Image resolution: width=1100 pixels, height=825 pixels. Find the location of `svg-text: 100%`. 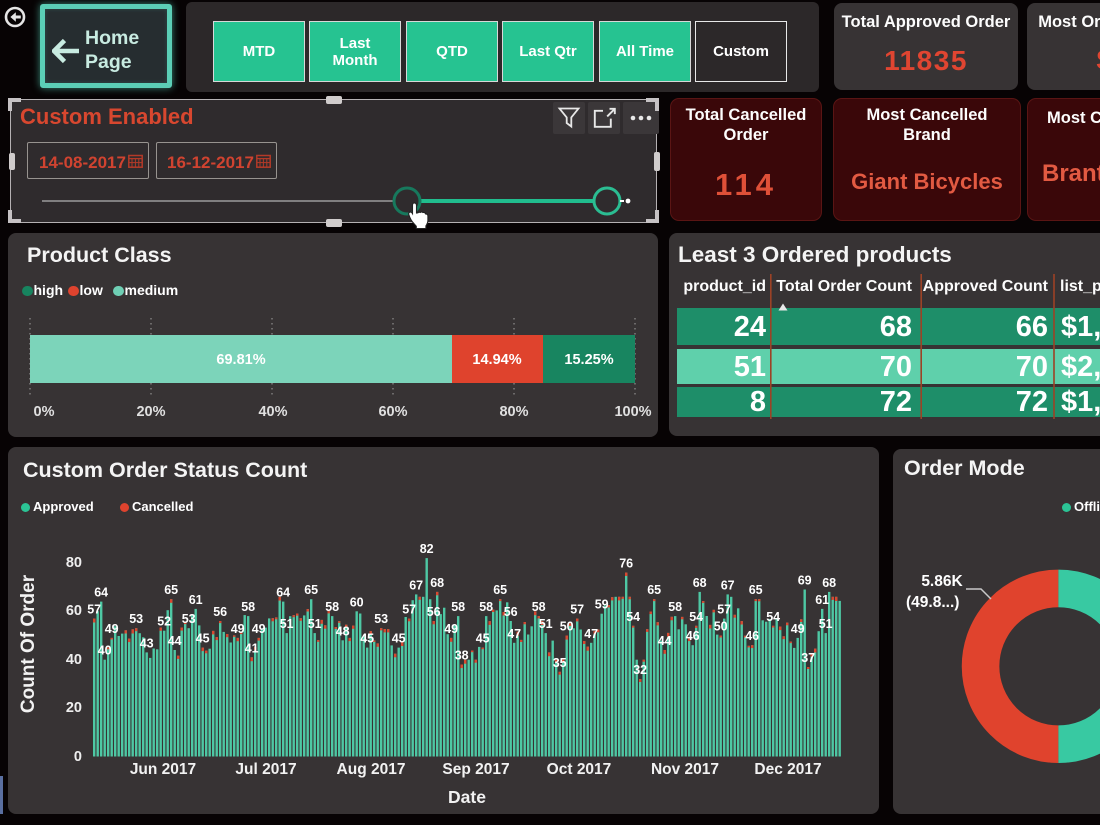

svg-text: 100% is located at coordinates (632, 412).